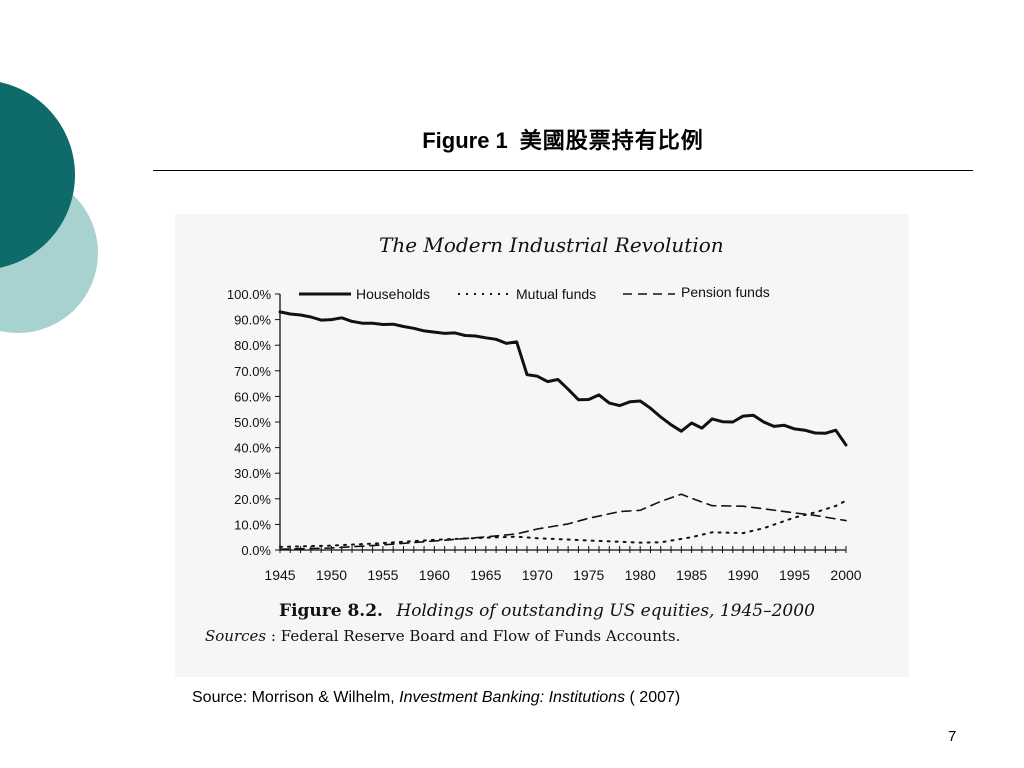  I want to click on figure-sources-label: Sources, so click(235, 636).